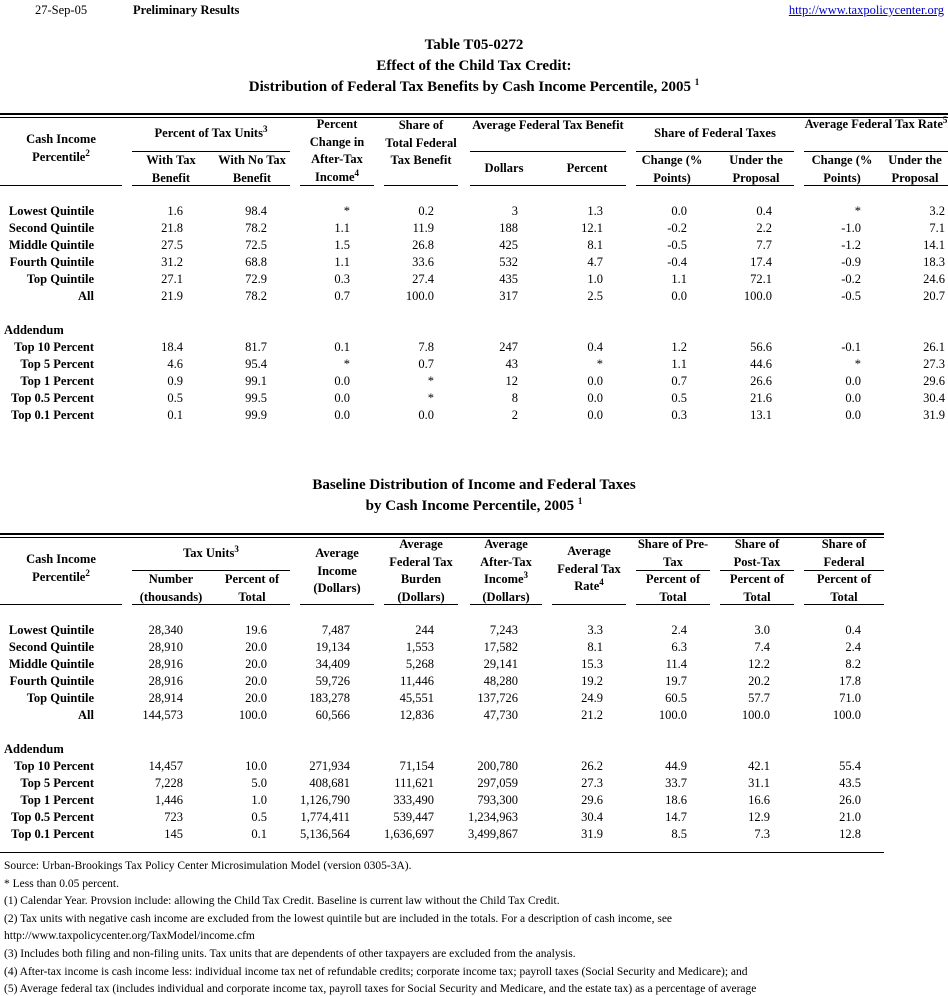  What do you see at coordinates (677, 245) in the screenshot?
I see `table-cell: -0.5` at bounding box center [677, 245].